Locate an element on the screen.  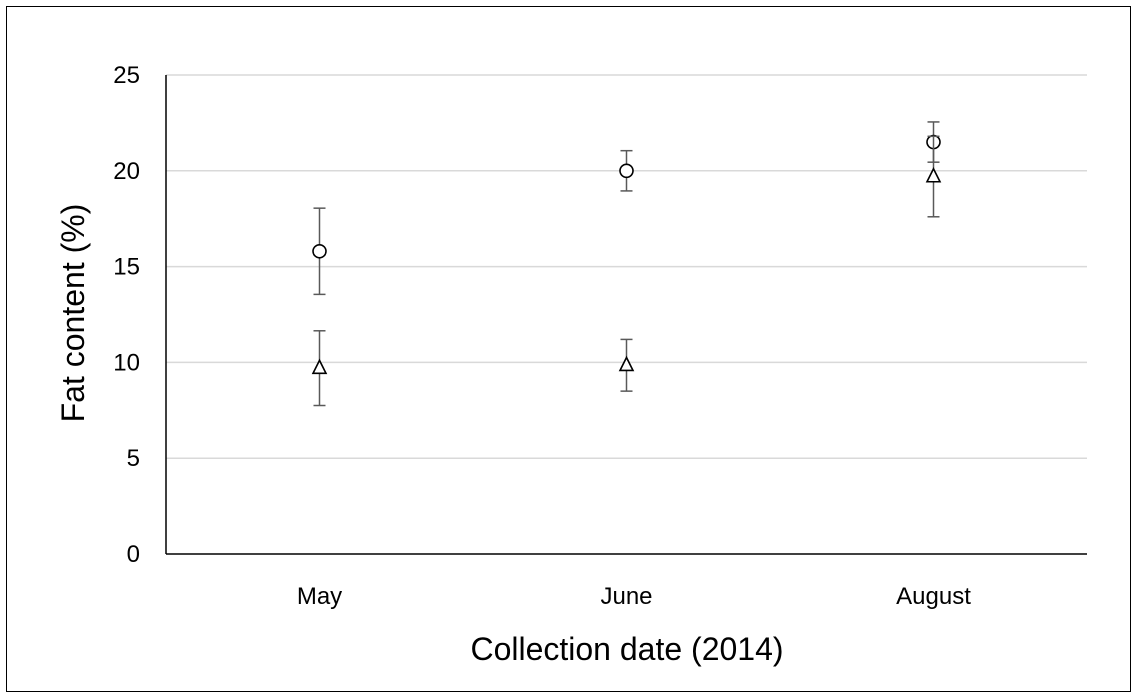
y-tick-labels: 0 5 10 15 20 25 is located at coordinates (126, 315).